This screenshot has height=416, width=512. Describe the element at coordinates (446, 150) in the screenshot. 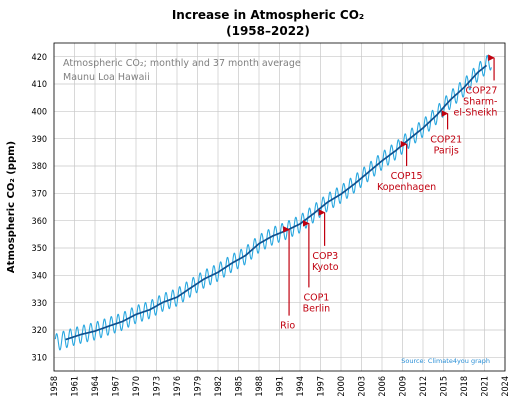

I see `annotation-label: Parijs` at that location.